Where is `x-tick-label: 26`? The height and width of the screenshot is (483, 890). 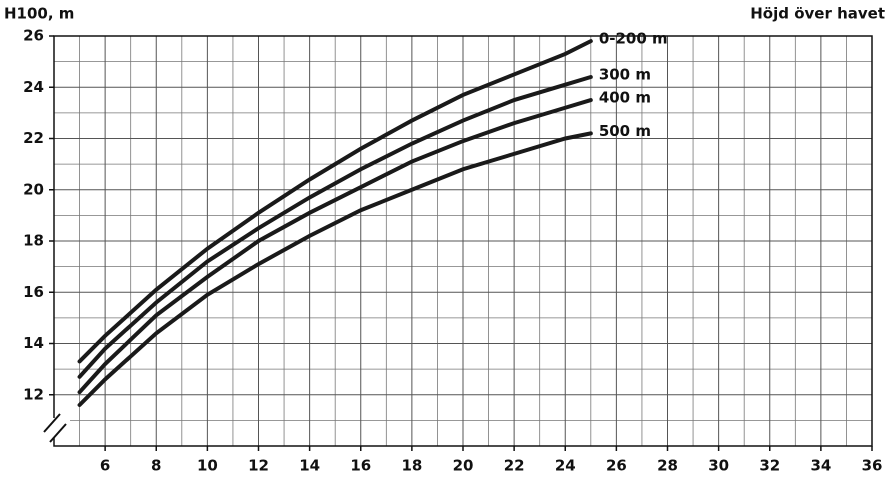
x-tick-label: 26 is located at coordinates (616, 466).